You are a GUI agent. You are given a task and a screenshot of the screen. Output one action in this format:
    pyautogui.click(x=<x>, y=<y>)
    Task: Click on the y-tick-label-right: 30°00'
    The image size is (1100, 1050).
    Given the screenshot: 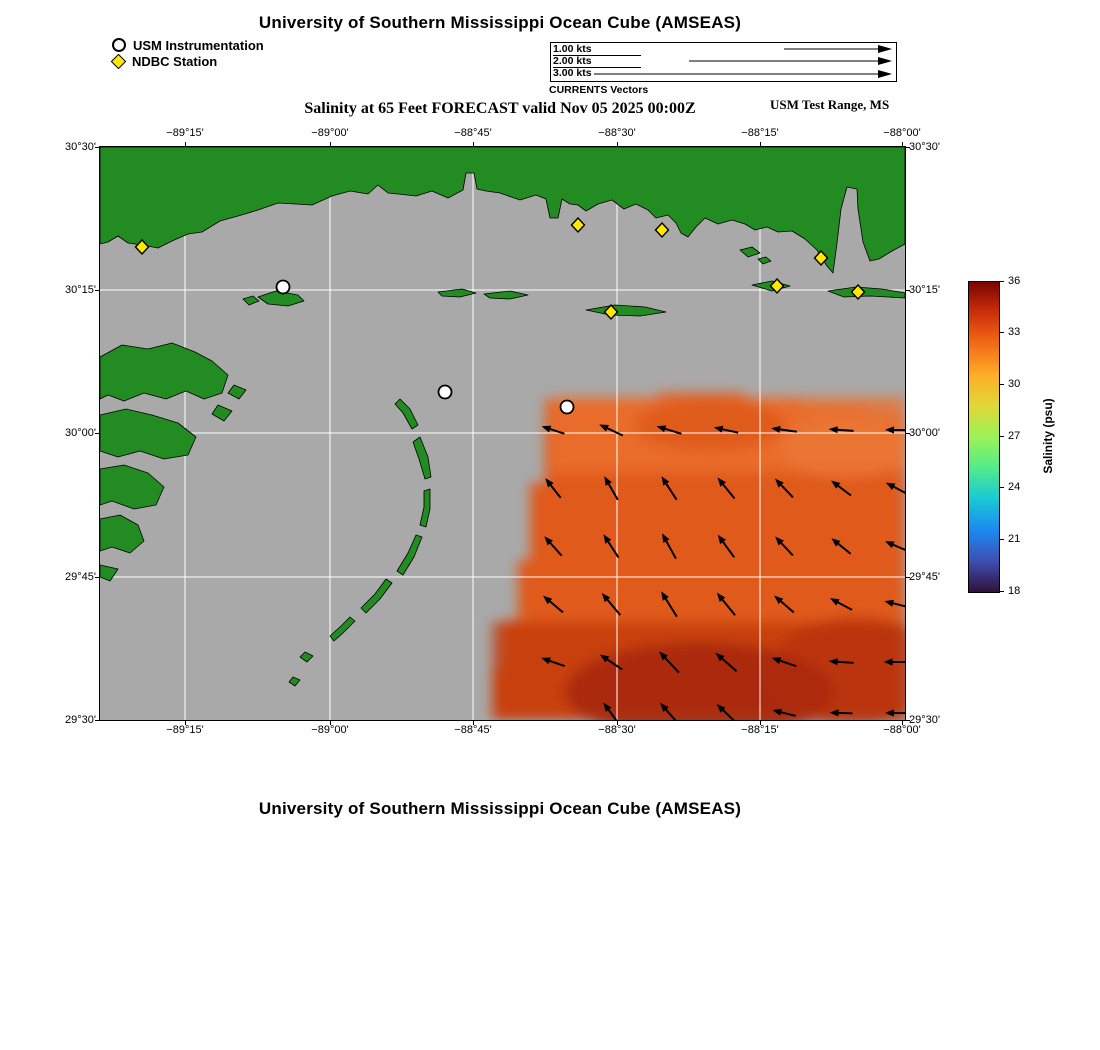 What is the action you would take?
    pyautogui.click(x=924, y=433)
    